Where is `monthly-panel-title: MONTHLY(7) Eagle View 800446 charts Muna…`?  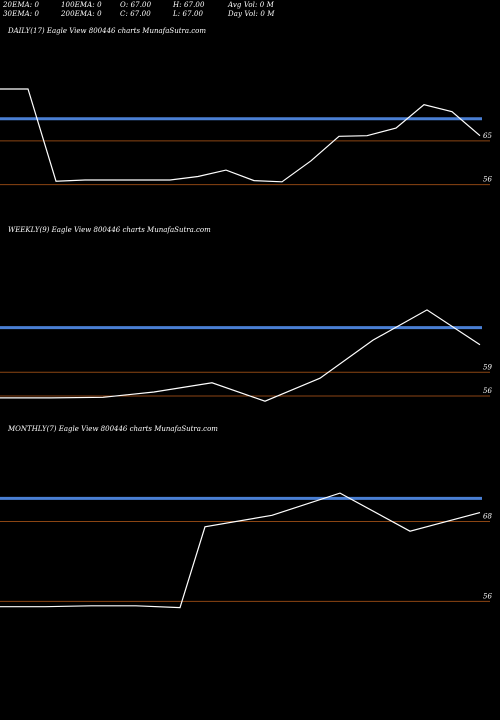
monthly-panel-title: MONTHLY(7) Eagle View 800446 charts Muna… is located at coordinates (113, 429).